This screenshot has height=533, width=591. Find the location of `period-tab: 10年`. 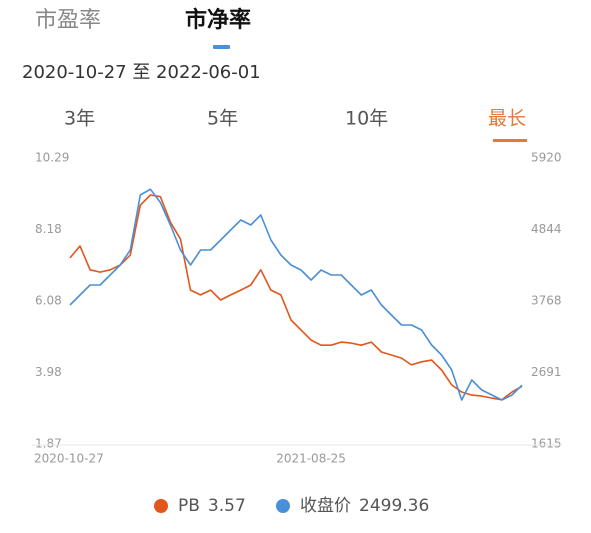

period-tab: 10年 is located at coordinates (366, 119).